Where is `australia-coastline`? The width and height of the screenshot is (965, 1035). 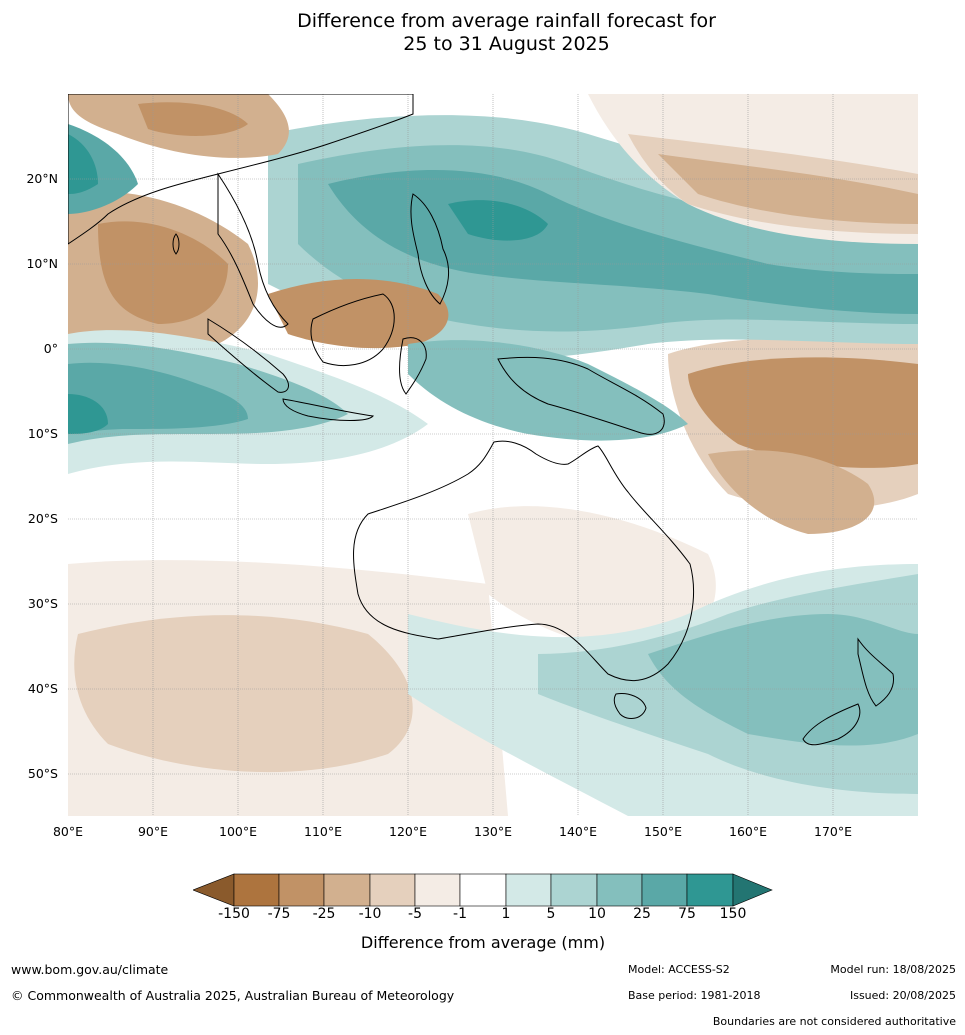
australia-coastline is located at coordinates (524, 561).